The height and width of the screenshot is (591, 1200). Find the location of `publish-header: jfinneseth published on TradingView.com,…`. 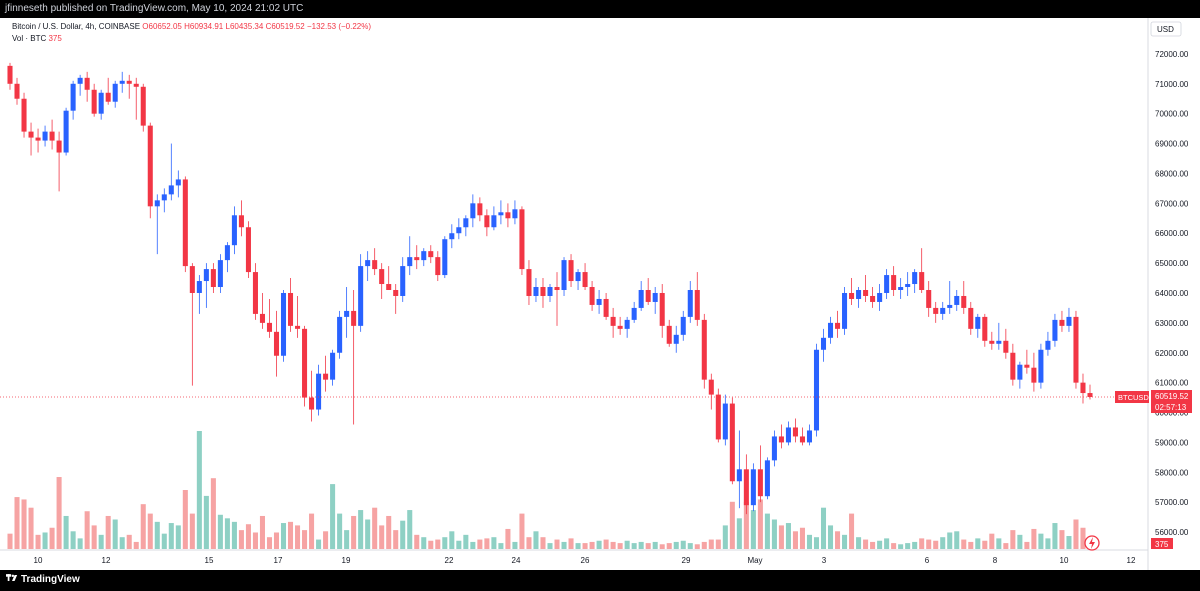

publish-header: jfinneseth published on TradingView.com,… is located at coordinates (600, 9).